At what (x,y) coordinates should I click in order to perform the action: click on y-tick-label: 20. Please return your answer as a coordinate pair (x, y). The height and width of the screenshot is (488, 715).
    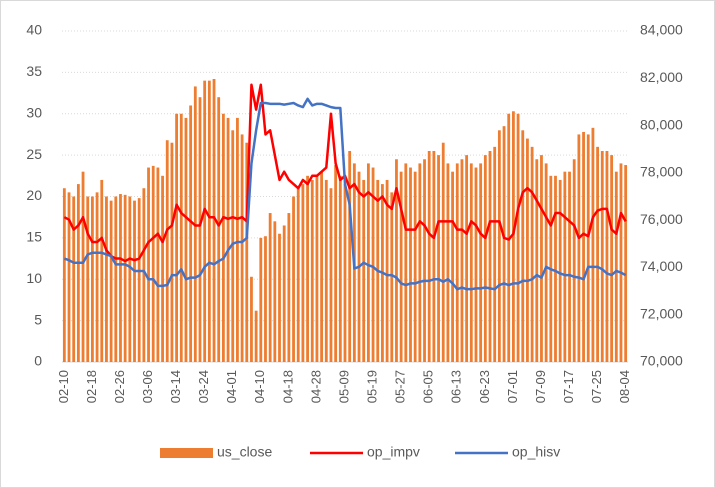
    Looking at the image, I should click on (34, 195).